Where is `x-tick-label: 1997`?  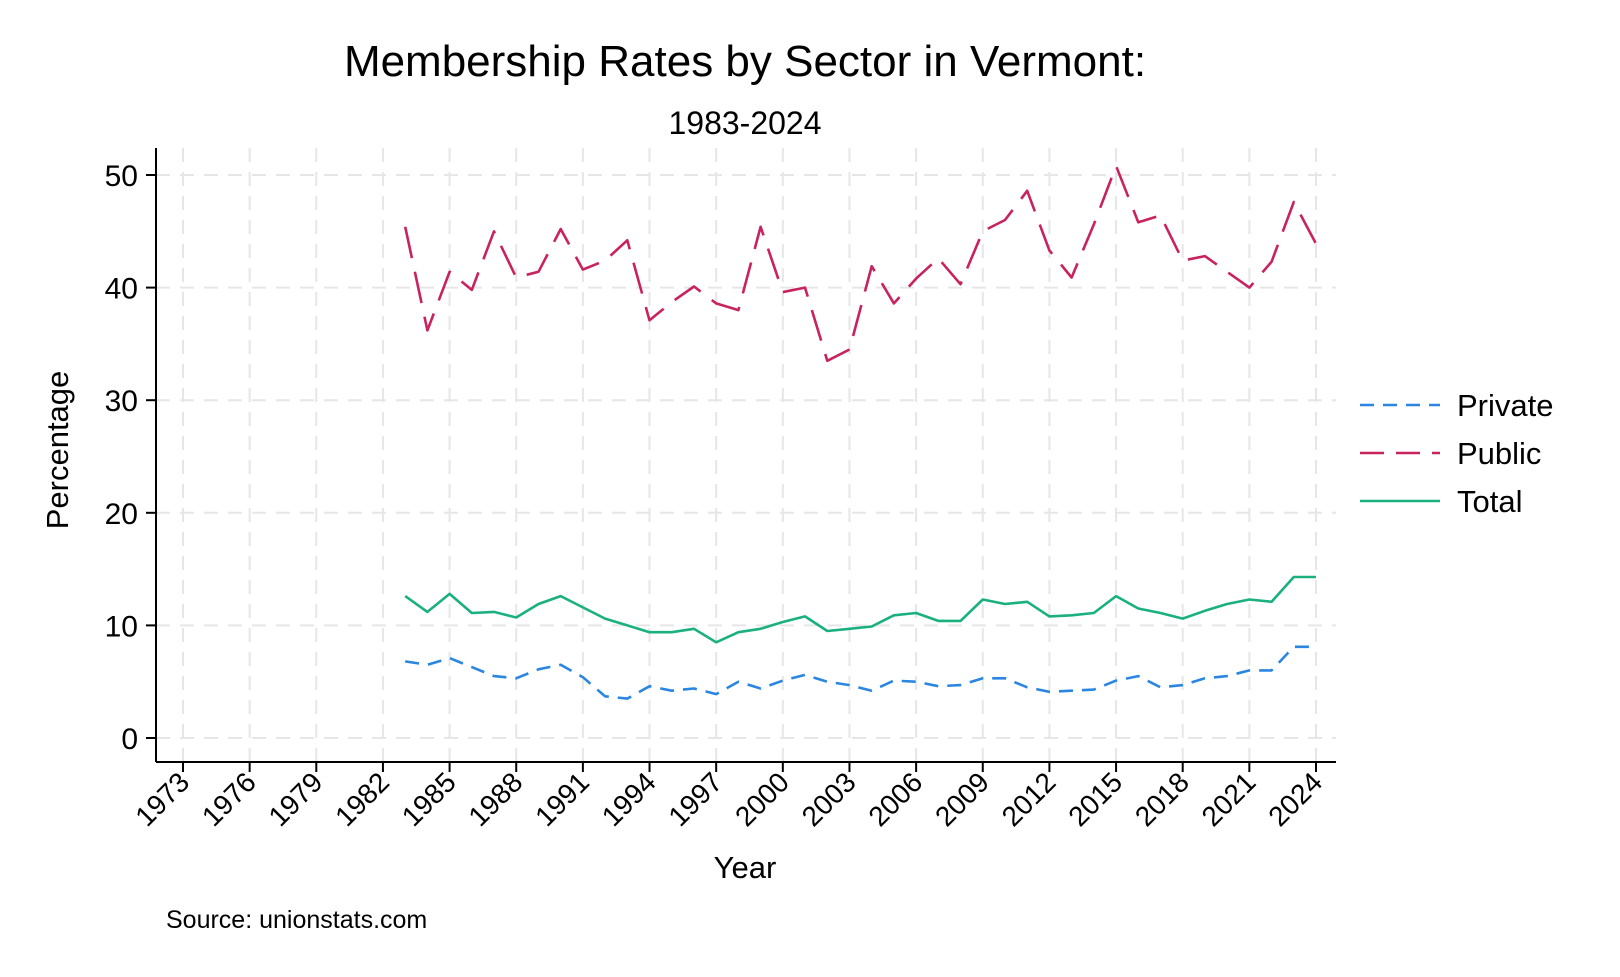
x-tick-label: 1997 is located at coordinates (695, 799).